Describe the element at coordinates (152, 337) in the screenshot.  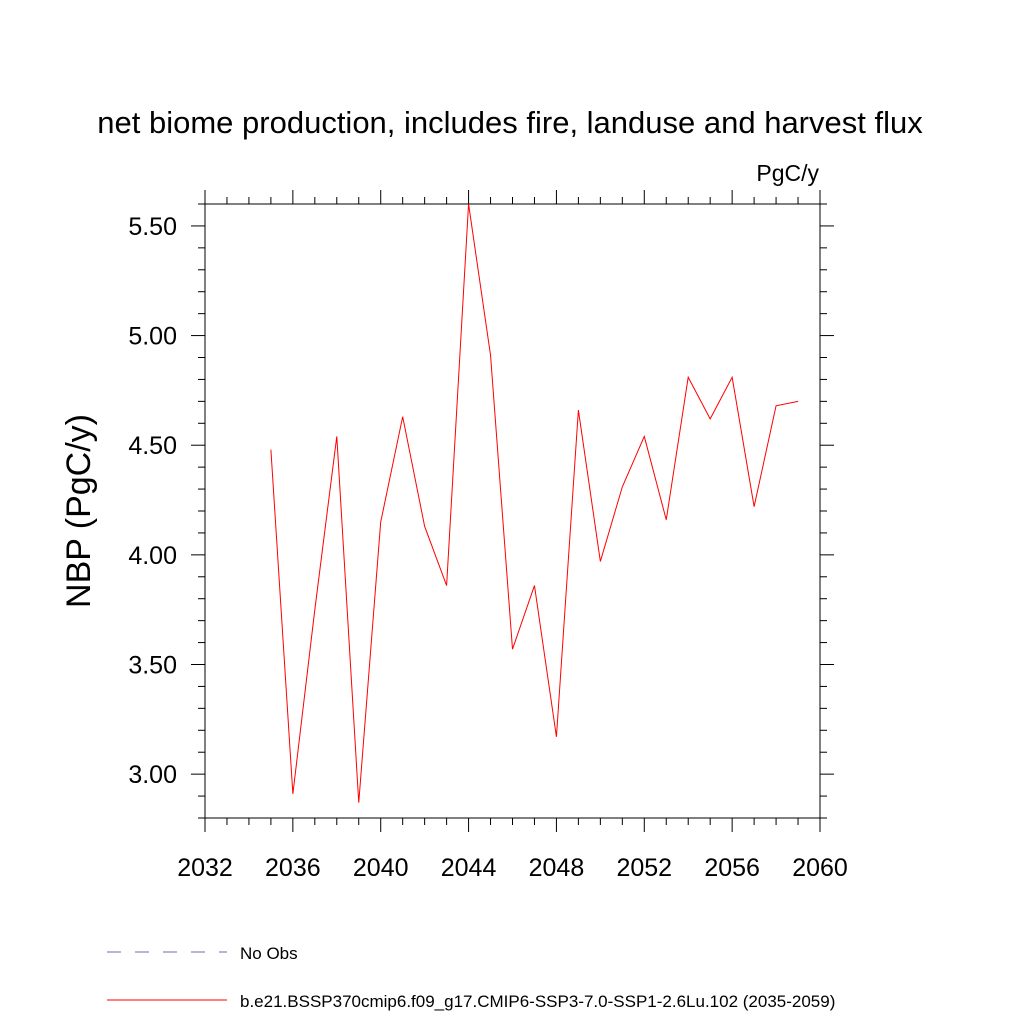
I see `y-tick-label: 5.00` at that location.